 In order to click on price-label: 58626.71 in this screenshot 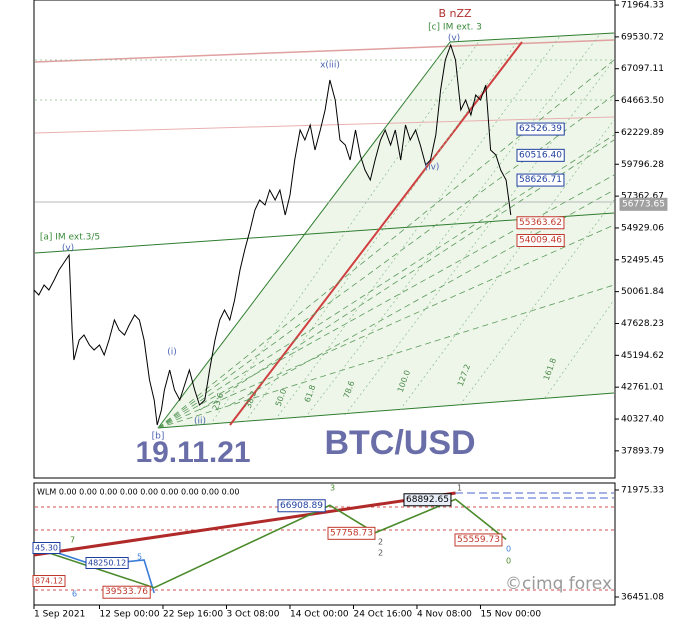, I will do `click(540, 180)`.